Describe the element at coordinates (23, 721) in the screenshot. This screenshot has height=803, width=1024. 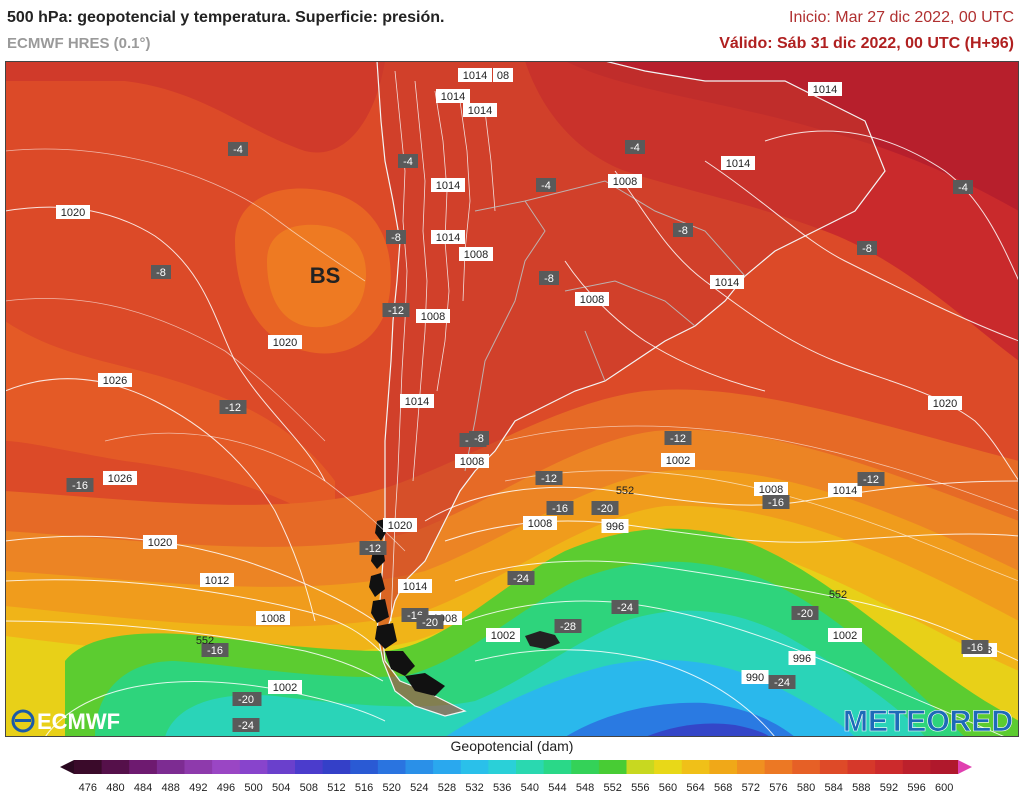
I see `ecmwf-icon` at that location.